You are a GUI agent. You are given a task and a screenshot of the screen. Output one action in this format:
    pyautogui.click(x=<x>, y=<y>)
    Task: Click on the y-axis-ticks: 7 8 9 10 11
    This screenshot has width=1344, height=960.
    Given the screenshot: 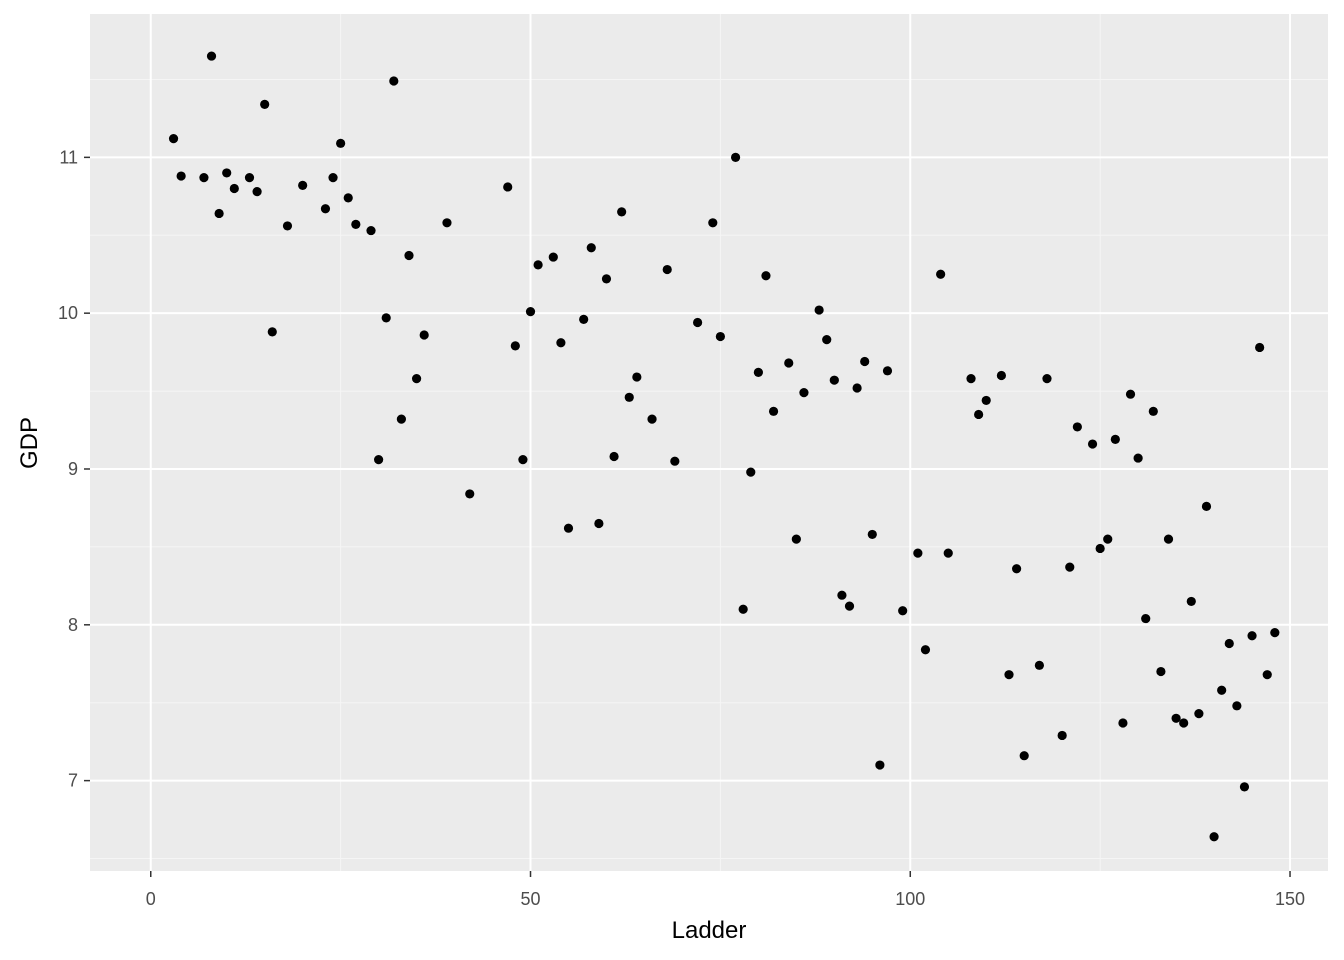 What is the action you would take?
    pyautogui.click(x=74, y=469)
    